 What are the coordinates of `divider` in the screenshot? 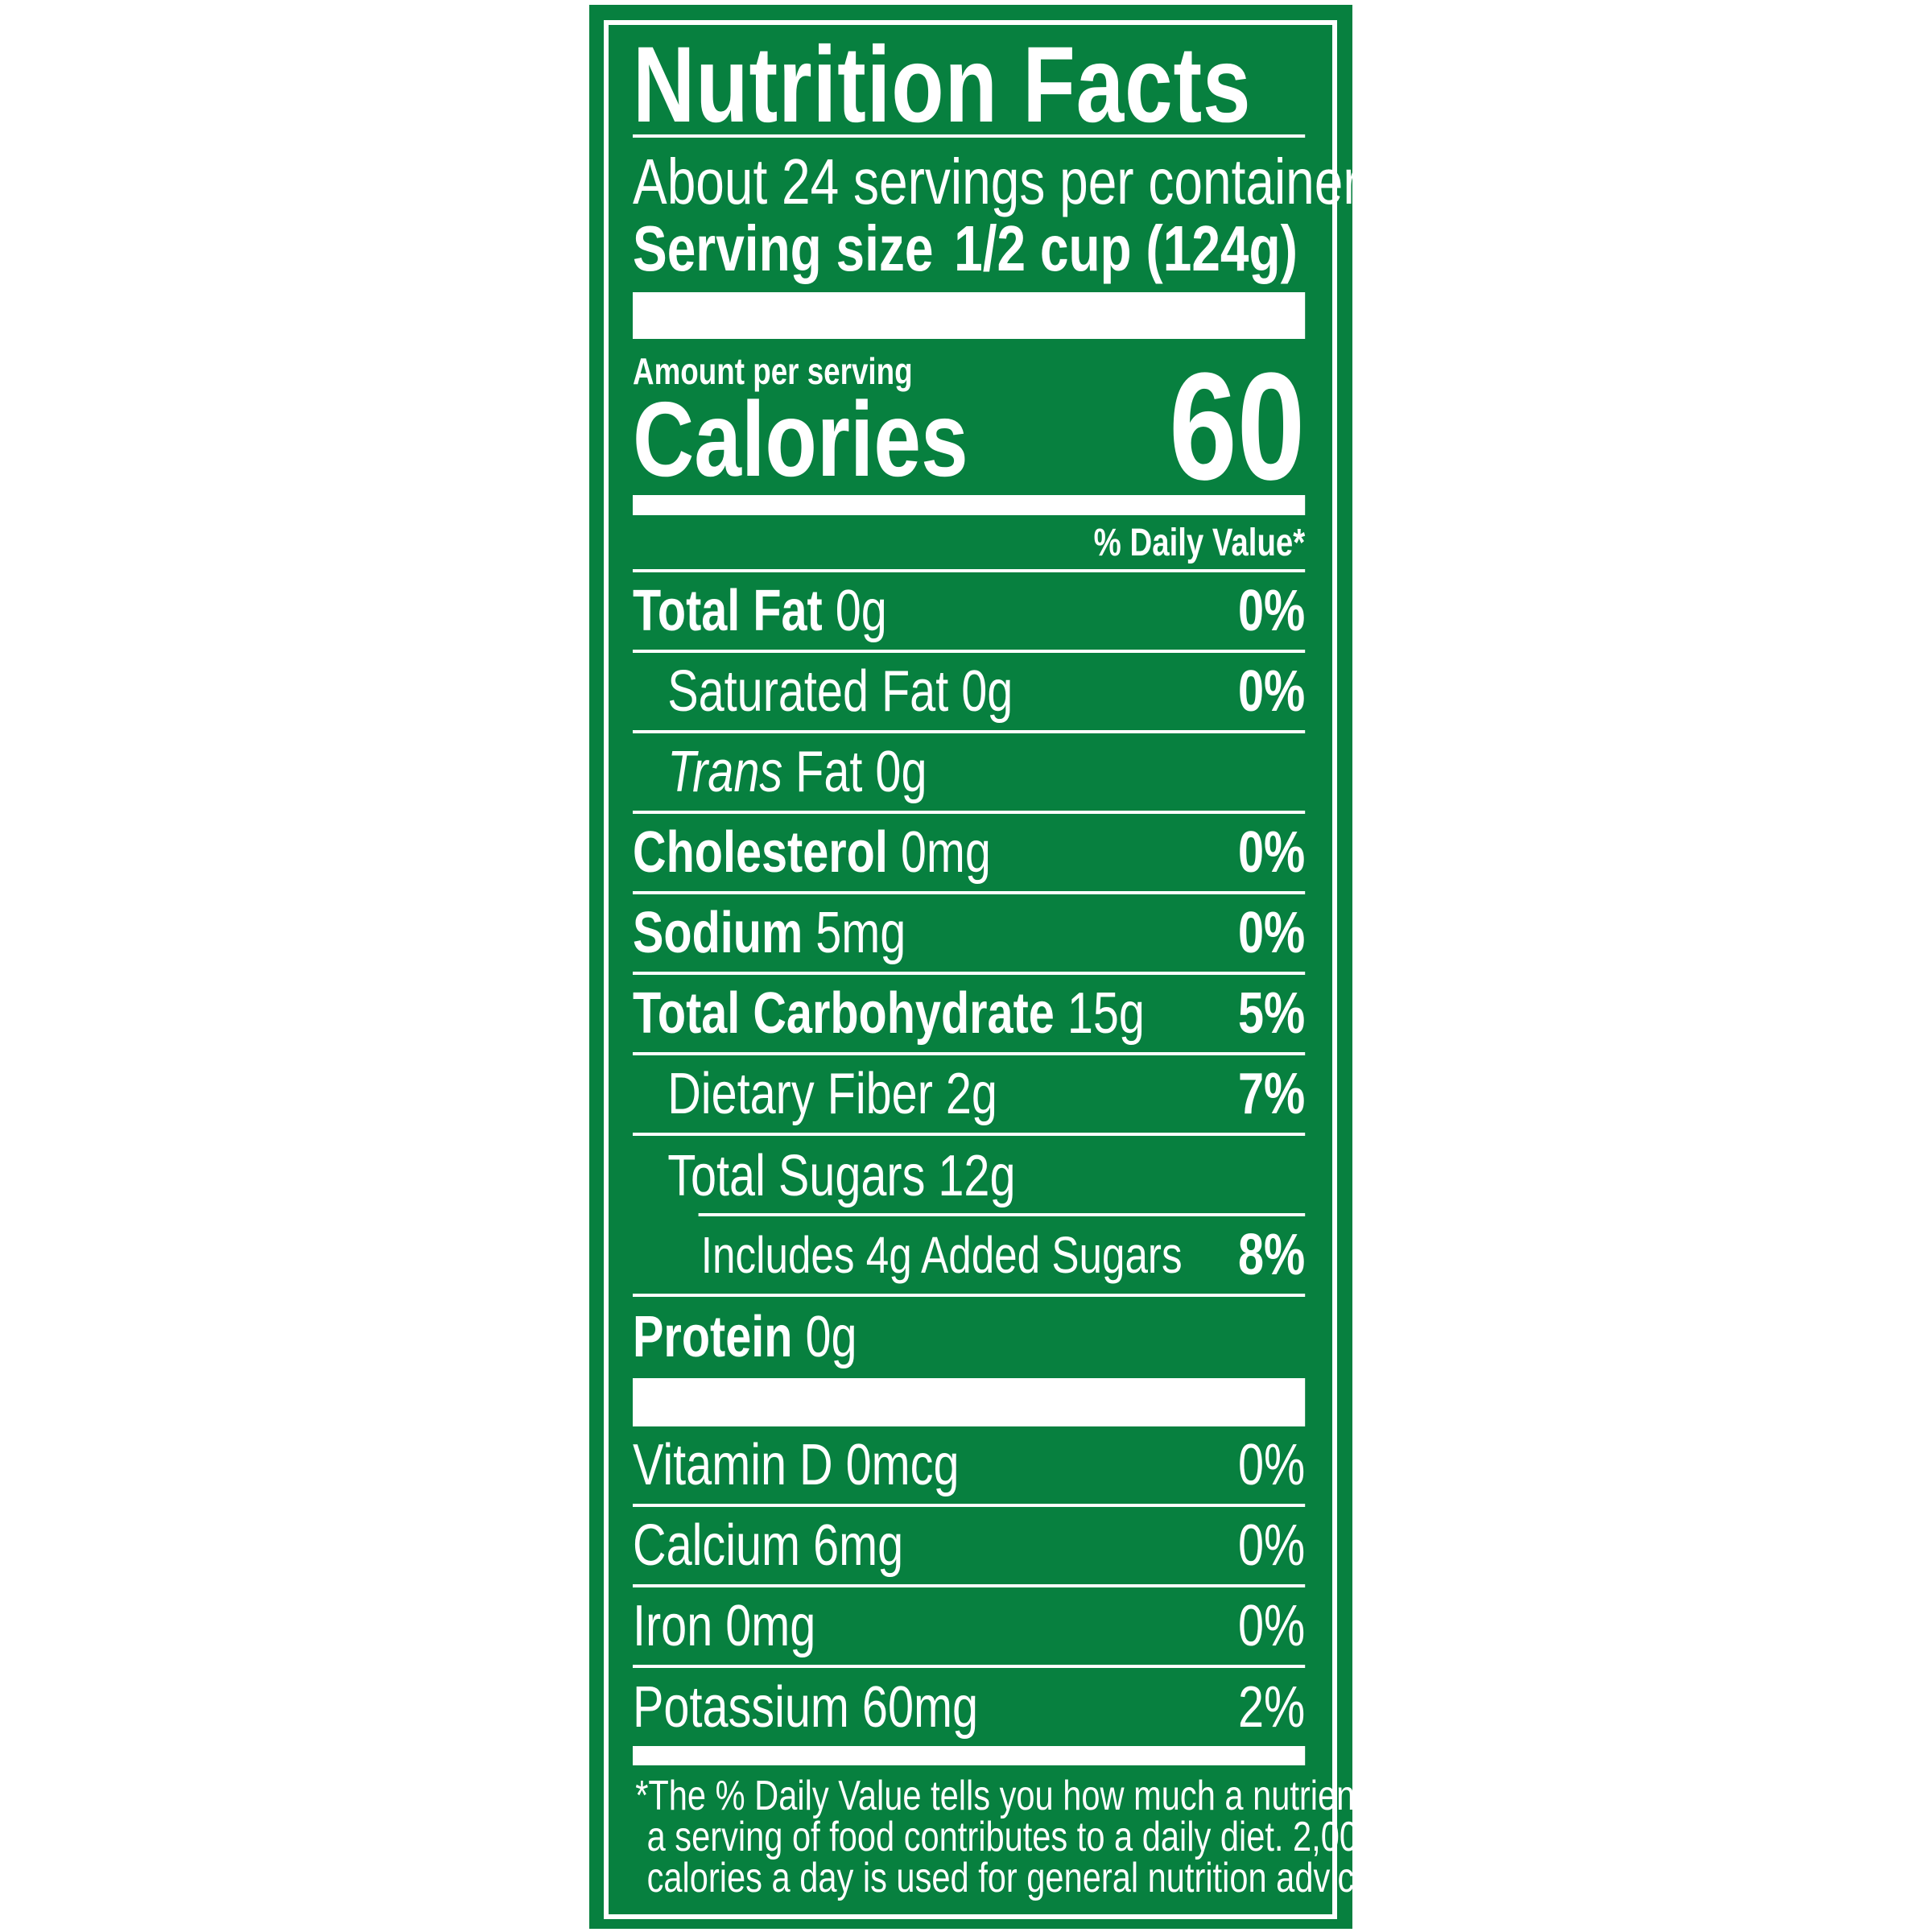 It's located at (969, 570).